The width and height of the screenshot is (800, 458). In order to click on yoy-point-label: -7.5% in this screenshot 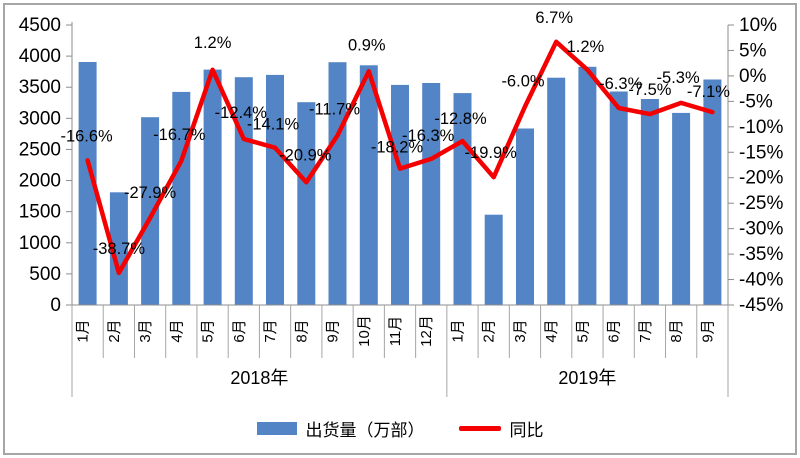, I will do `click(649, 90)`.